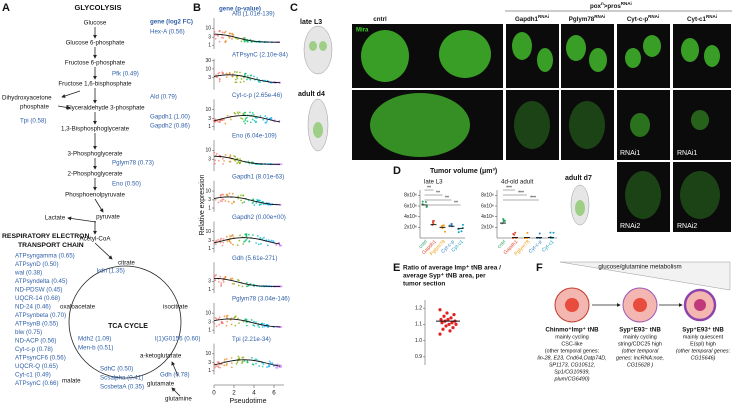  I want to click on chart-title: Tumor volume (μm³), so click(463, 171).